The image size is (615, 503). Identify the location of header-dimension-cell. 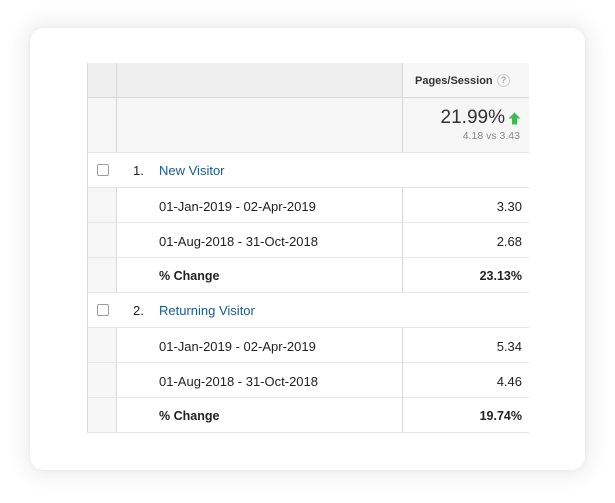
(259, 80).